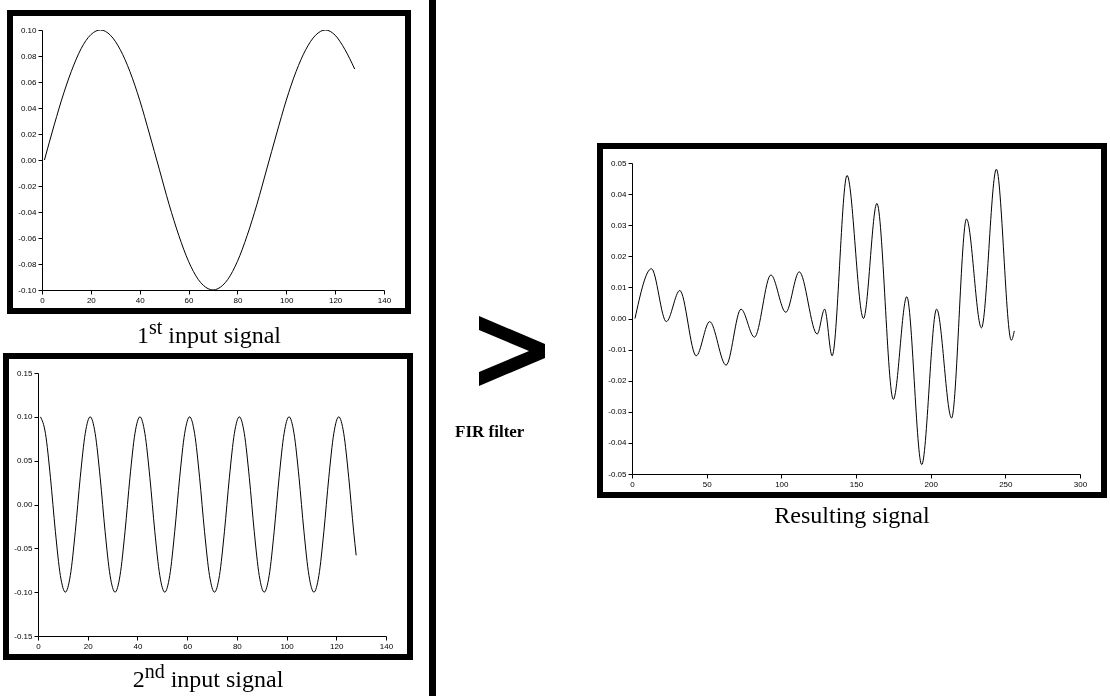 The height and width of the screenshot is (696, 1110). I want to click on text: FIR filter, so click(490, 432).